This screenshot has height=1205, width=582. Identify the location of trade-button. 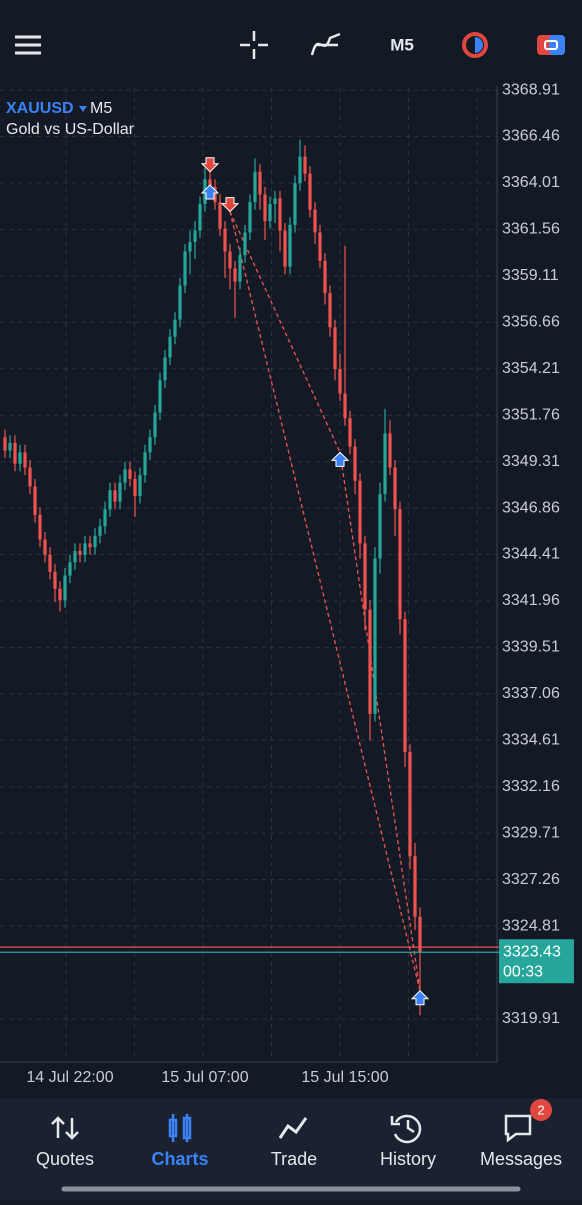
(551, 45).